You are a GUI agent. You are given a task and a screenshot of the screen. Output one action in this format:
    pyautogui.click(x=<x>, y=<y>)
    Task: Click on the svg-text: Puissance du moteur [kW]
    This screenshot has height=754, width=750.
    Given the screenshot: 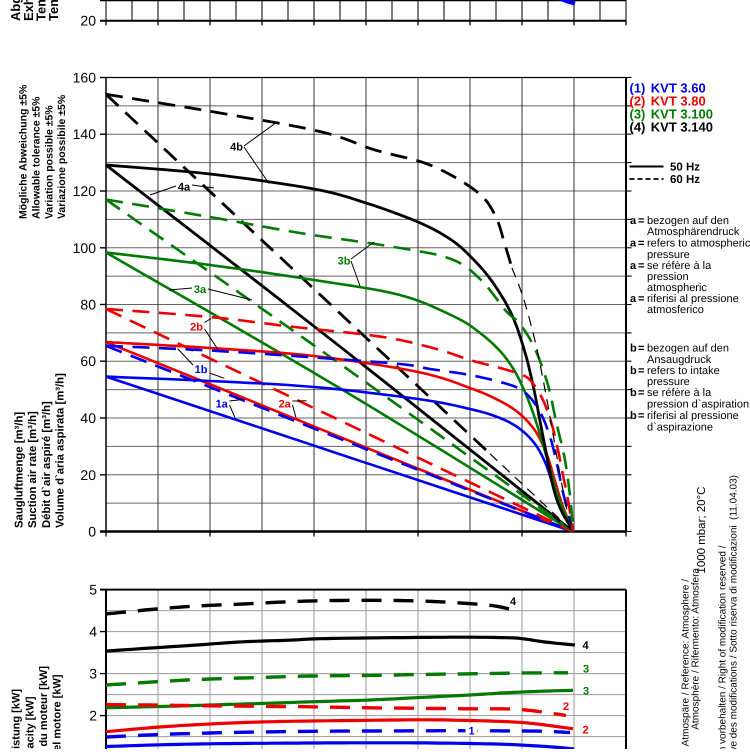 What is the action you would take?
    pyautogui.click(x=44, y=707)
    